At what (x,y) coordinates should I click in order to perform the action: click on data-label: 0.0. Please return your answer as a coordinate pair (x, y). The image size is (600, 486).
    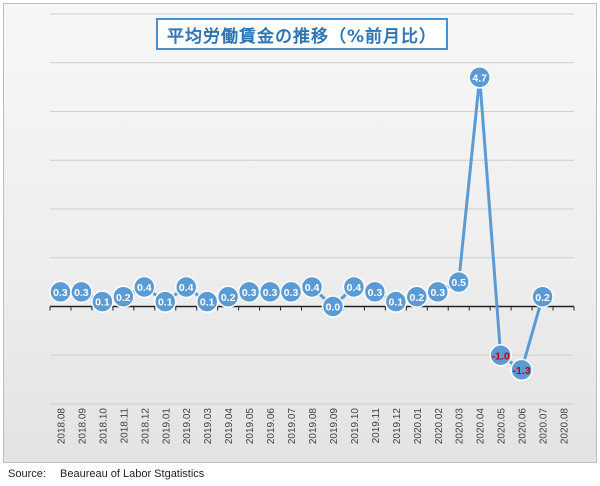
    Looking at the image, I should click on (333, 308).